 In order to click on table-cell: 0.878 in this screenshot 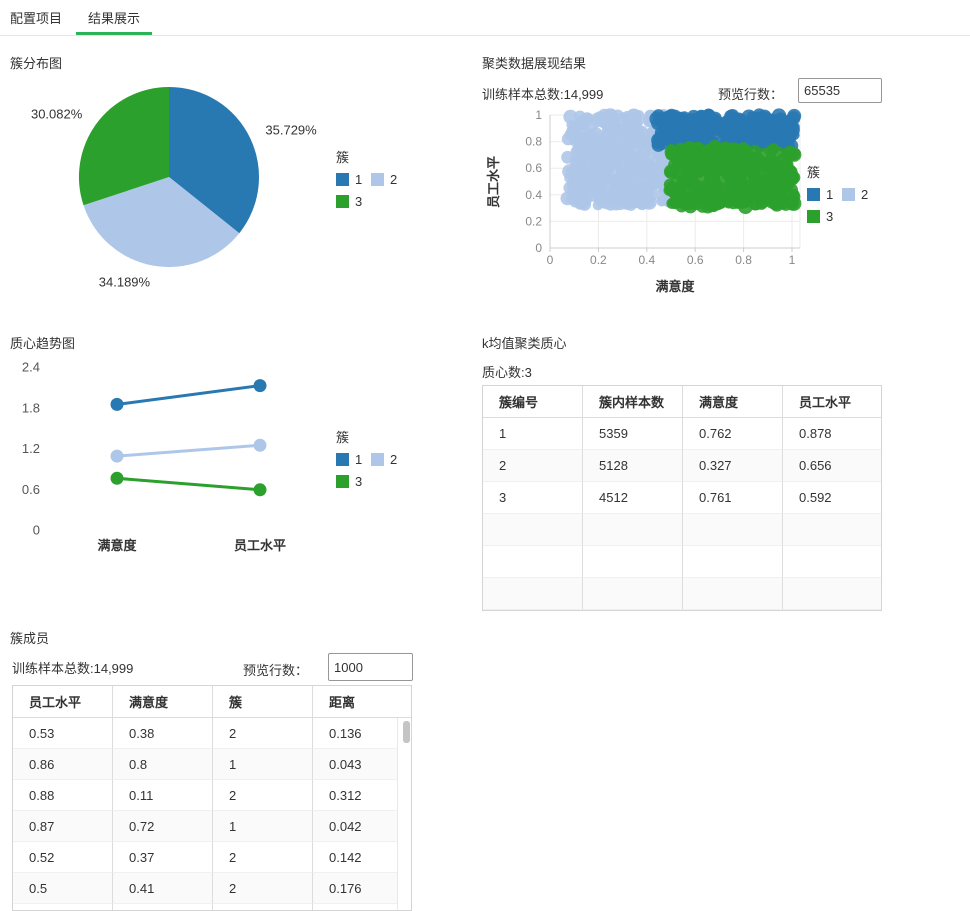, I will do `click(832, 434)`.